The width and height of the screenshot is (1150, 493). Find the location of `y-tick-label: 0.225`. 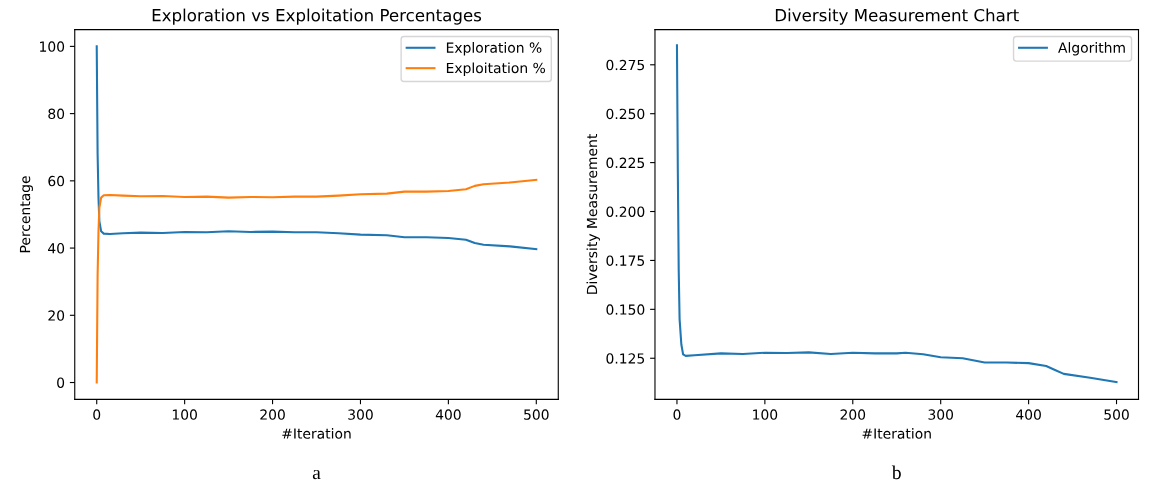

y-tick-label: 0.225 is located at coordinates (625, 163).